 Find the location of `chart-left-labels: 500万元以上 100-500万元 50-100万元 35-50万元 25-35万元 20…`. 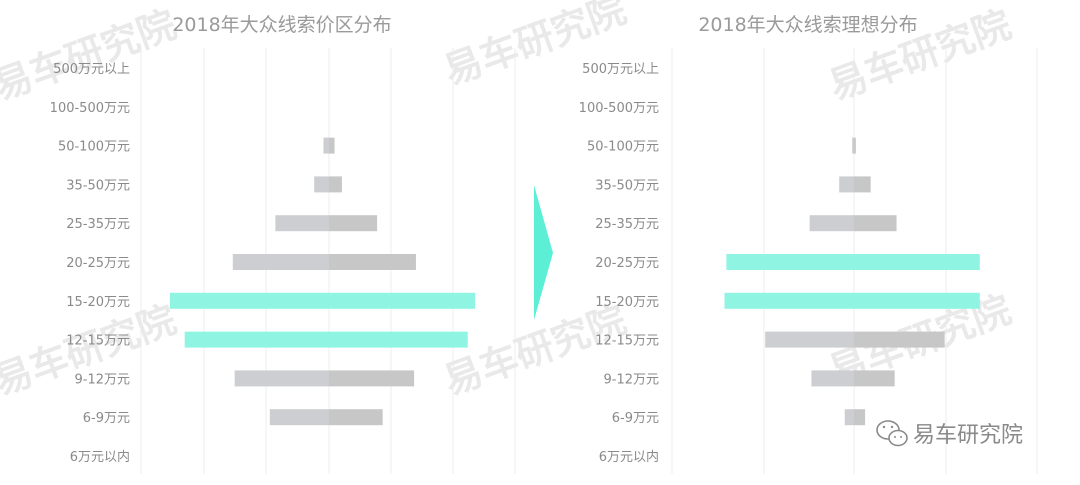

chart-left-labels: 500万元以上 100-500万元 50-100万元 35-50万元 25-35万元 20… is located at coordinates (90, 263).